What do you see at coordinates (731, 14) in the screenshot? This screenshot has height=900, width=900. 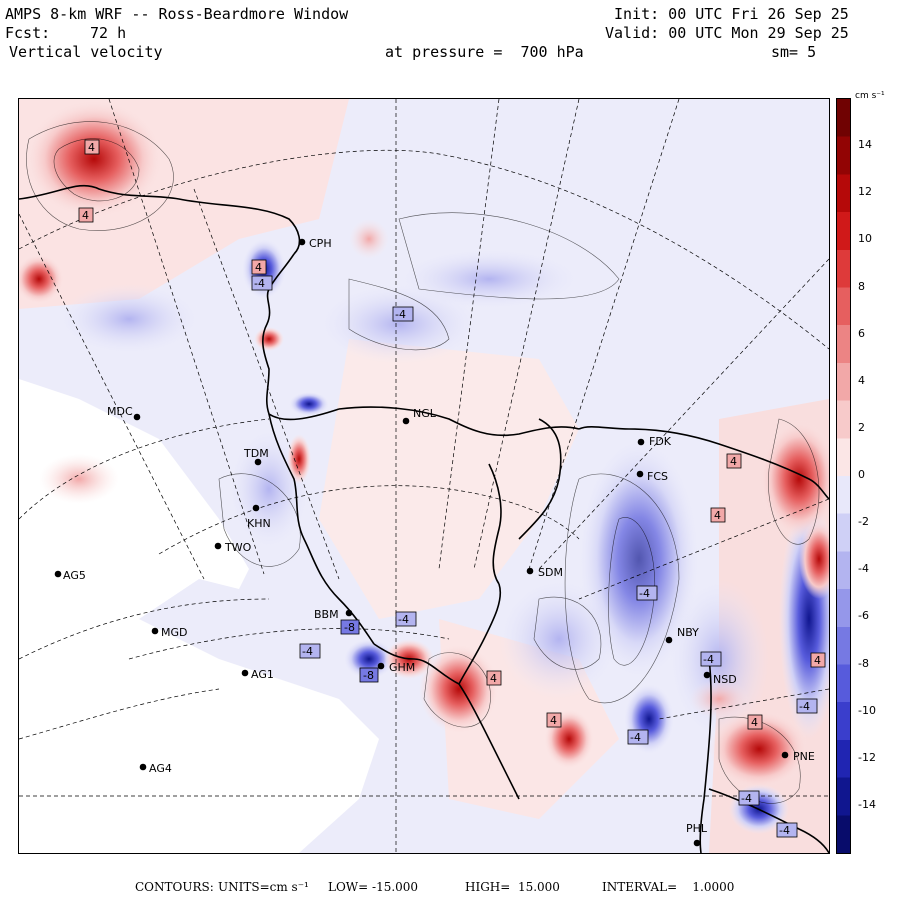 I see `init-time: Init: 00 UTC Fri 26 Sep 25` at bounding box center [731, 14].